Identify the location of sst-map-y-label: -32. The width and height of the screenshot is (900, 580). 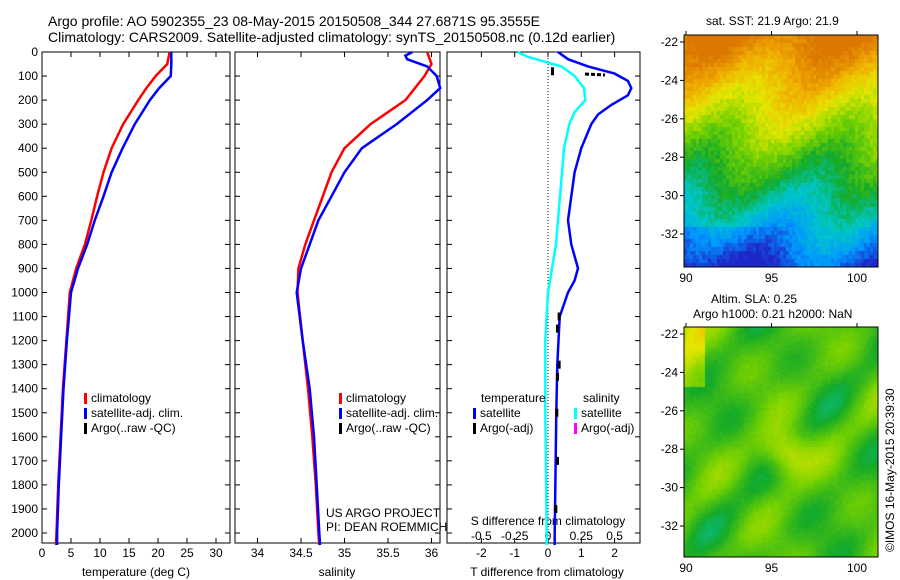
(670, 234).